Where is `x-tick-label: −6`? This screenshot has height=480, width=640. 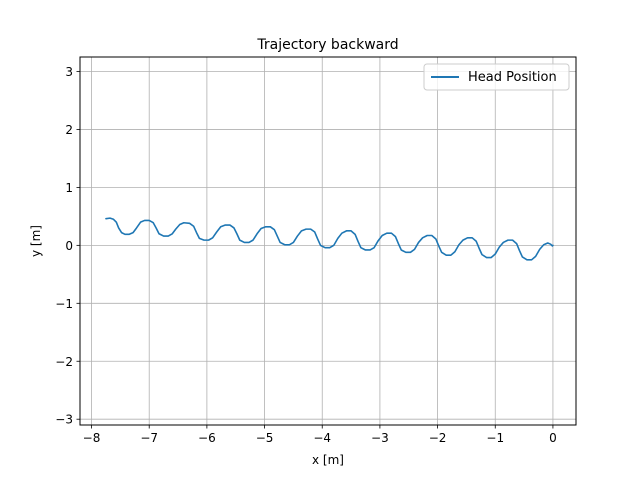
x-tick-label: −6 is located at coordinates (207, 438).